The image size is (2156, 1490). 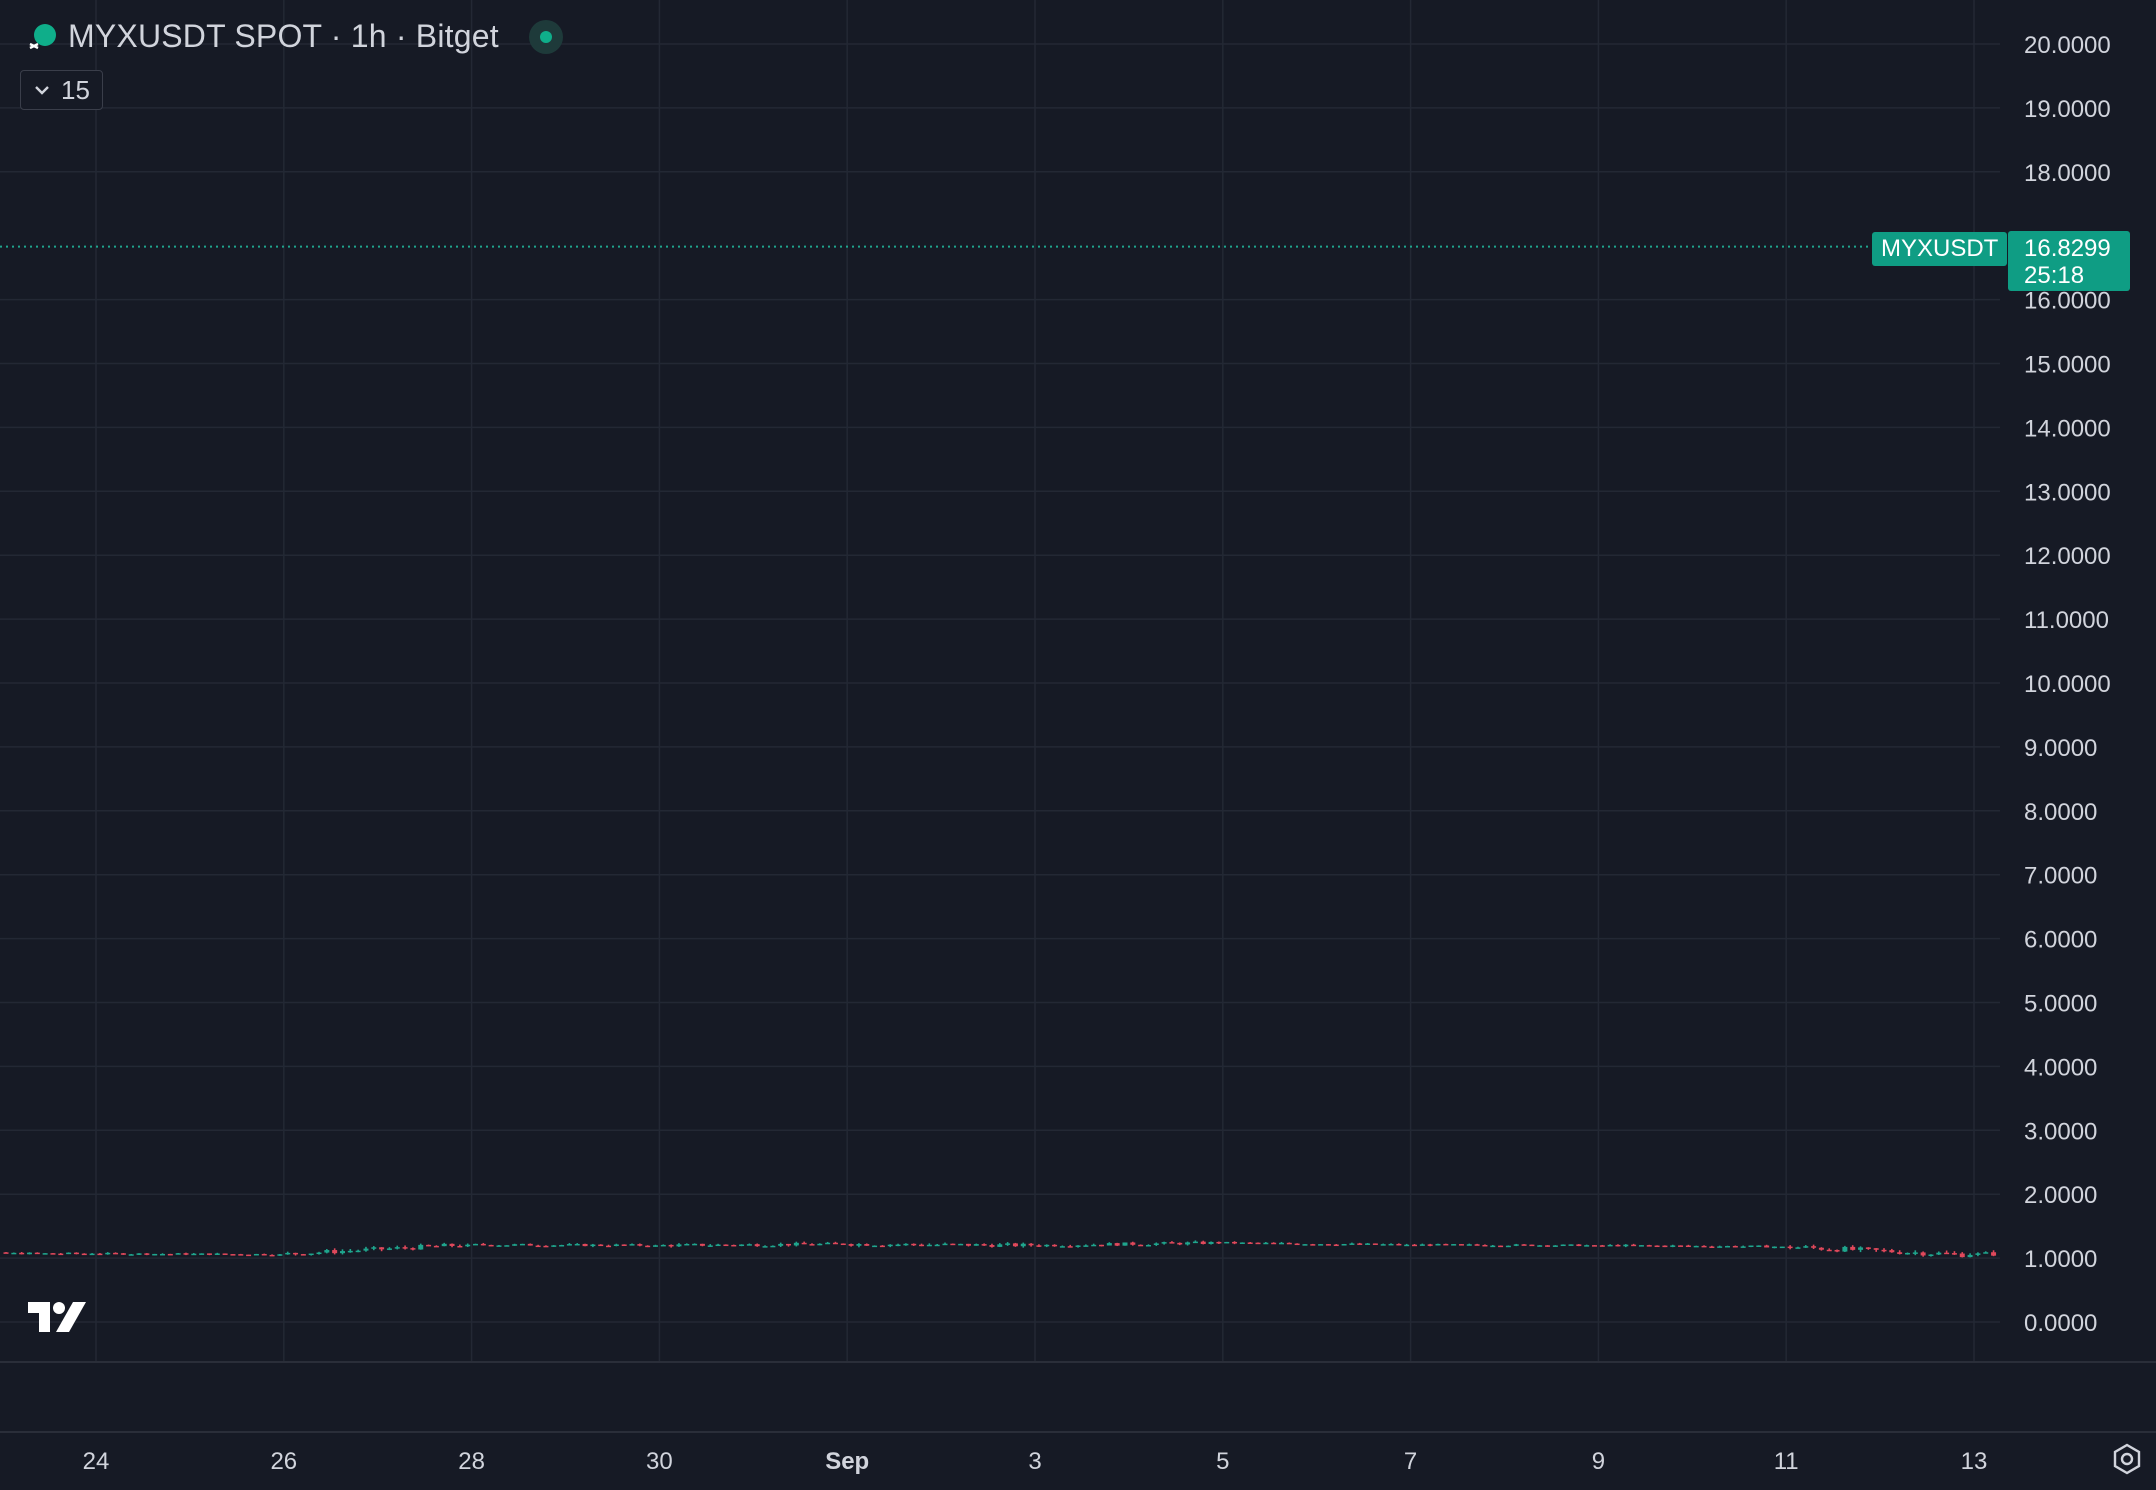 What do you see at coordinates (283, 36) in the screenshot?
I see `symbol-title: MYXUSDT SPOT · 1h · Bitget` at bounding box center [283, 36].